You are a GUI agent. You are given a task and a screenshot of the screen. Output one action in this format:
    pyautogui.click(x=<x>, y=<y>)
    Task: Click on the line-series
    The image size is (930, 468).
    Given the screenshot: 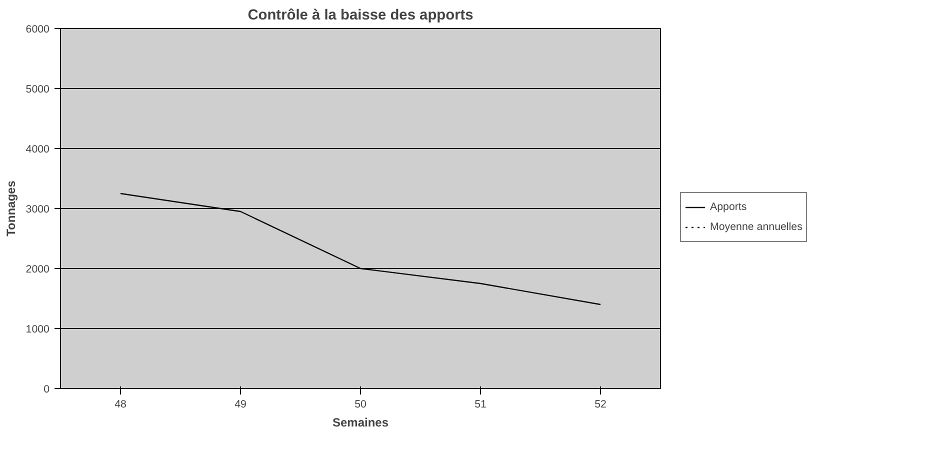 What is the action you would take?
    pyautogui.click(x=361, y=249)
    